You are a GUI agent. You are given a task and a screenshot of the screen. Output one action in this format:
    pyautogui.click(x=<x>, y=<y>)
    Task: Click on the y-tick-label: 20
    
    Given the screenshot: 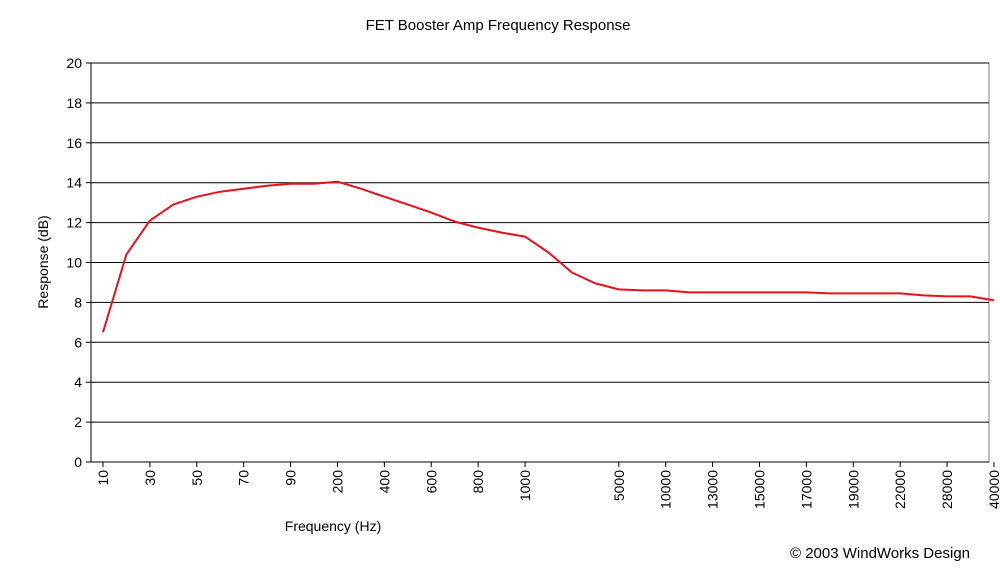 What is the action you would take?
    pyautogui.click(x=74, y=63)
    